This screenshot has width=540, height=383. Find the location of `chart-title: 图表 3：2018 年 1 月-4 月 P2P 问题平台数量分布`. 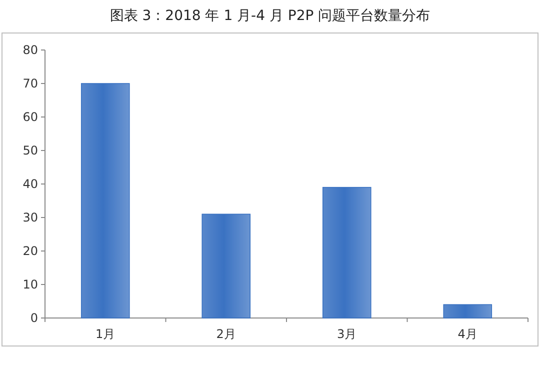

chart-title: 图表 3：2018 年 1 月-4 月 P2P 问题平台数量分布 is located at coordinates (270, 16).